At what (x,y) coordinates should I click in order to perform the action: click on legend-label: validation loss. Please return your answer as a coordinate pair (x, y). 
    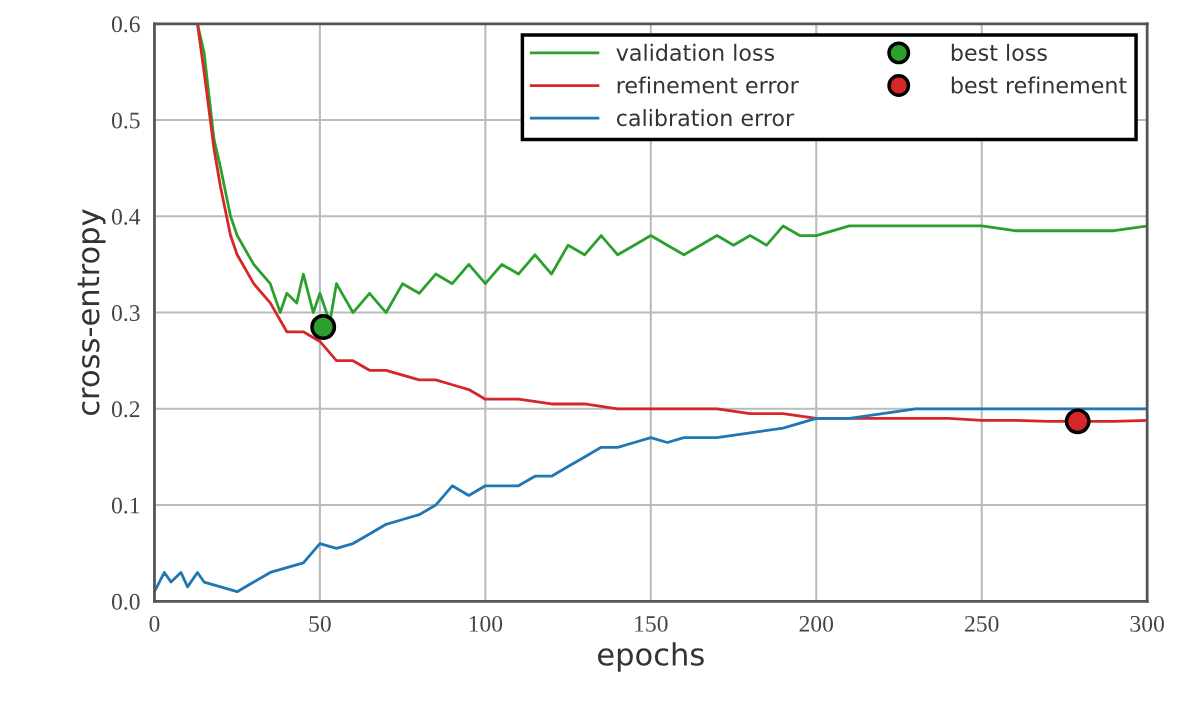
    Looking at the image, I should click on (695, 52).